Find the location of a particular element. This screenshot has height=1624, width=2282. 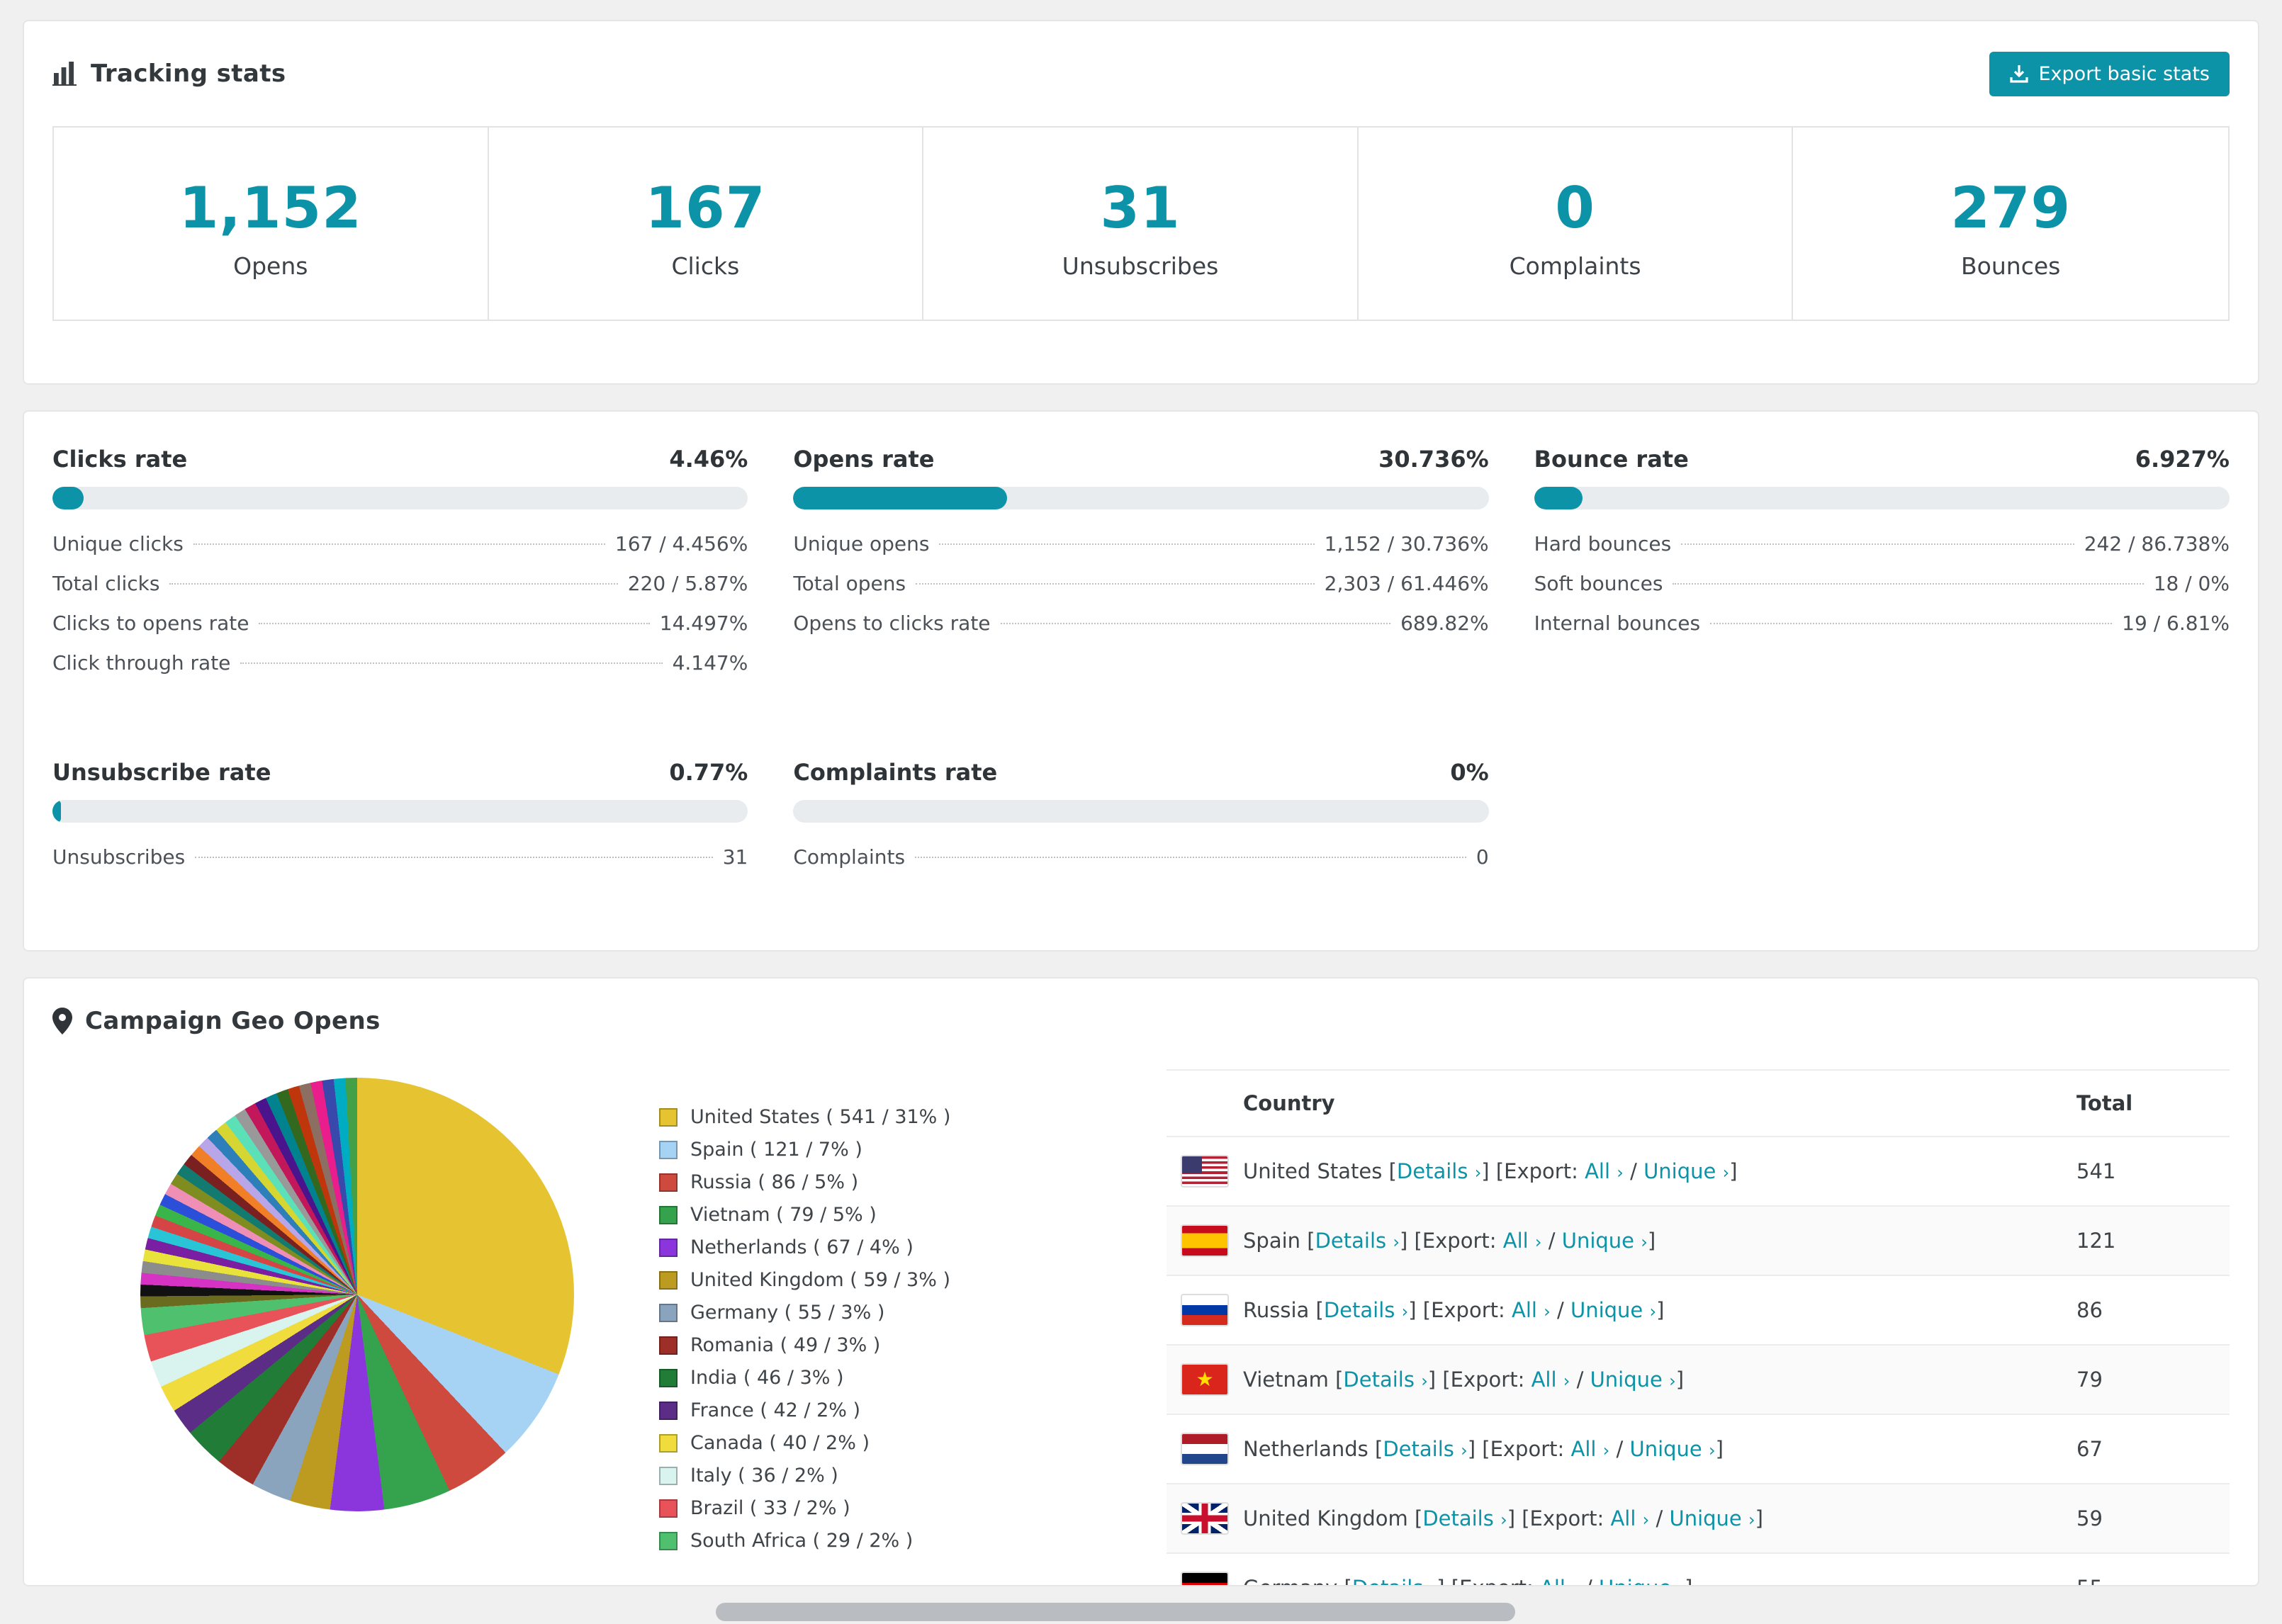

legend-item: Netherlands ( 67 / 4% ) is located at coordinates (913, 1247).